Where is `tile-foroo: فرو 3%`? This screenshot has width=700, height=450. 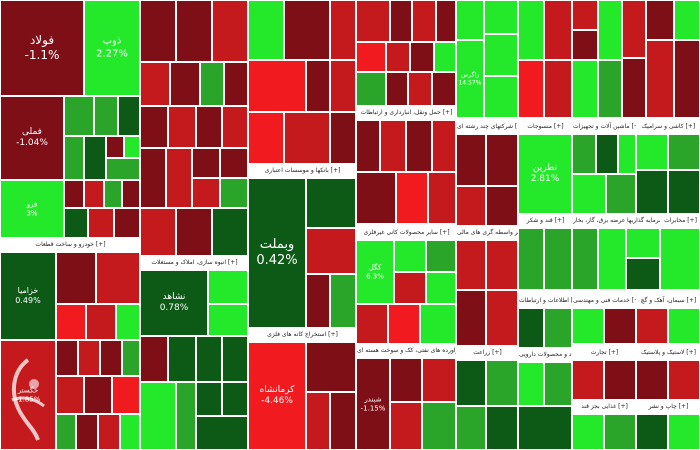 tile-foroo: فرو 3% is located at coordinates (32, 209).